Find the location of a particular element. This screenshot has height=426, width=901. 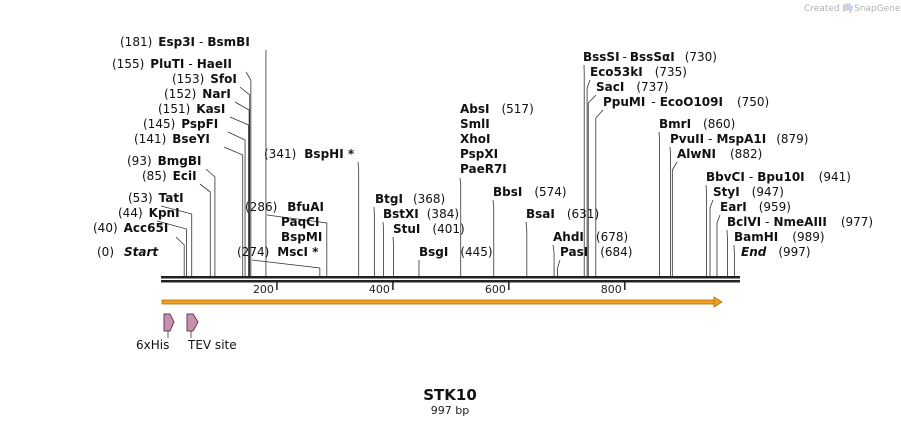

feature-tev-site: TEV site is located at coordinates (211, 332).